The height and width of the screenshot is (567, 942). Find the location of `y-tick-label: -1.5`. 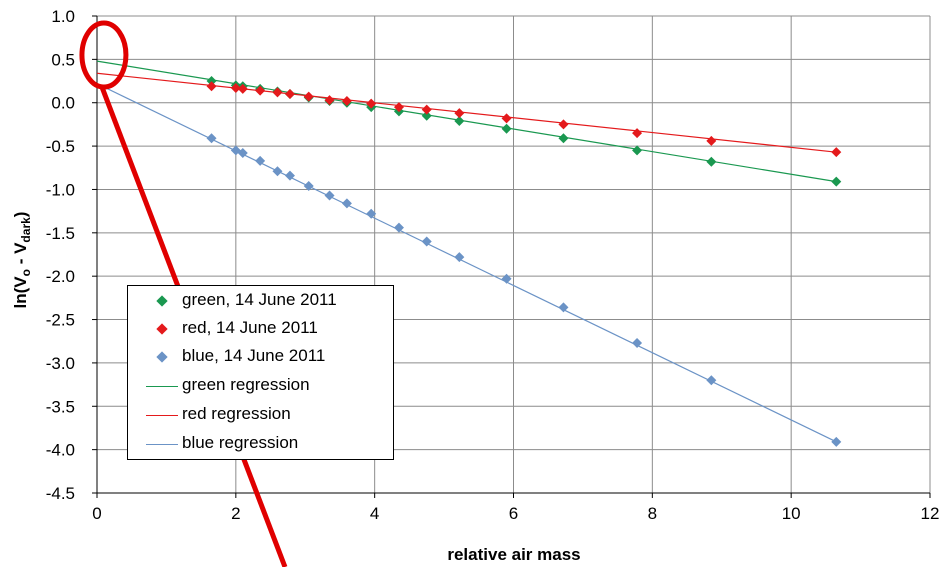

y-tick-label: -1.5 is located at coordinates (60, 233).